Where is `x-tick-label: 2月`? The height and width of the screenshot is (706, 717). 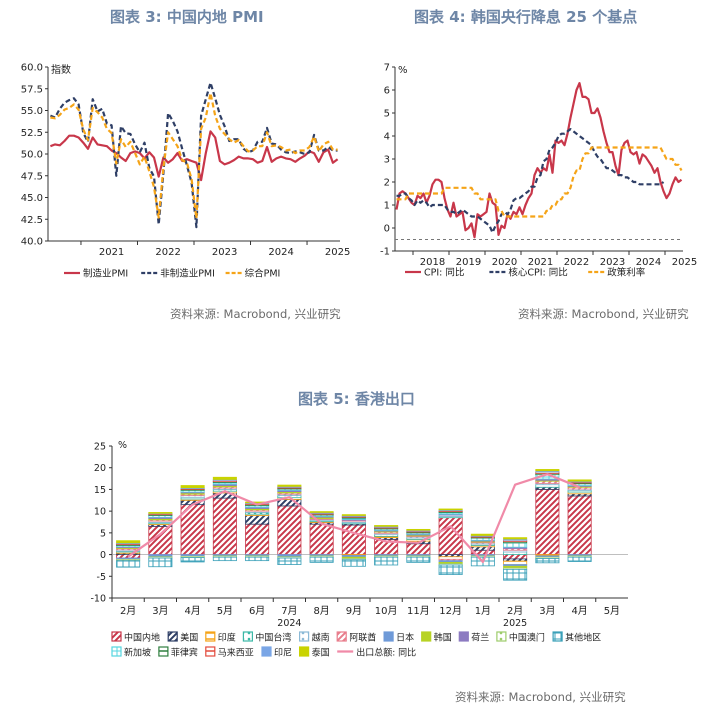
x-tick-label: 2月 is located at coordinates (128, 611).